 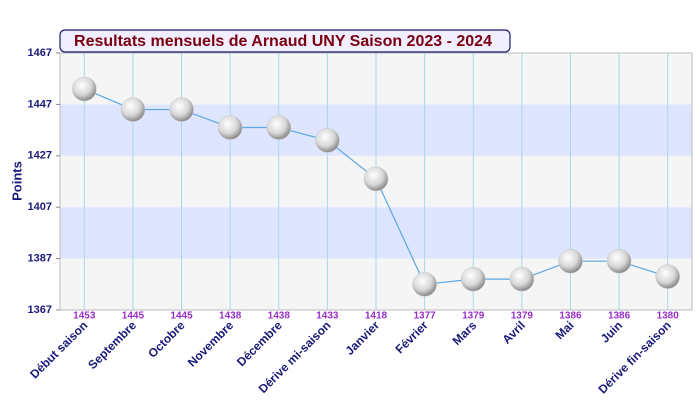 I want to click on y-tick-label: 1407, so click(x=40, y=207).